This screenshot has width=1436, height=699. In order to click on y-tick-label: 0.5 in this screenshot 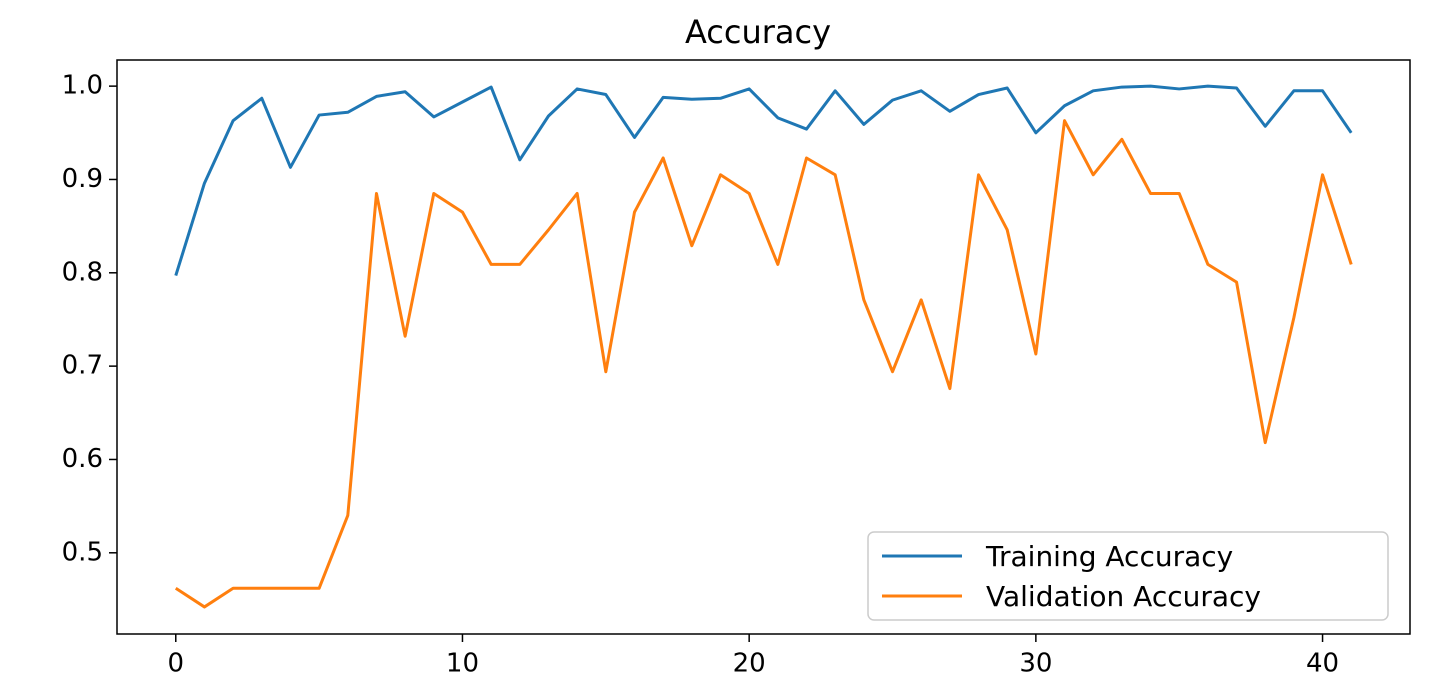, I will do `click(82, 552)`.